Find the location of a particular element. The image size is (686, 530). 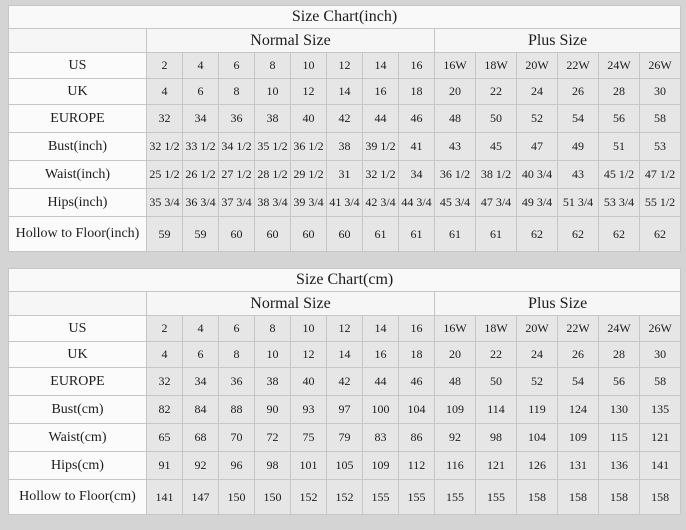

size-value-cell: 36 1/2 is located at coordinates (308, 146).